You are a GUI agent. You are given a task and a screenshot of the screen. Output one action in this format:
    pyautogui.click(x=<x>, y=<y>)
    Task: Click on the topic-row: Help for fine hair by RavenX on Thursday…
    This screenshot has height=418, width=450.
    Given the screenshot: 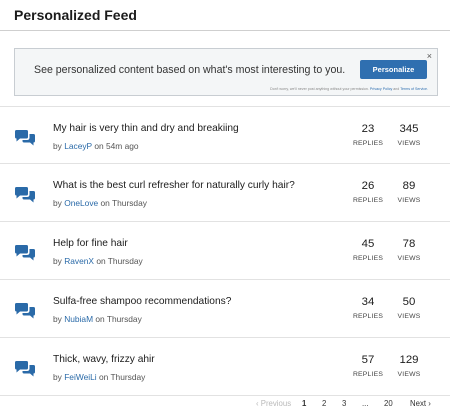 What is the action you would take?
    pyautogui.click(x=225, y=251)
    